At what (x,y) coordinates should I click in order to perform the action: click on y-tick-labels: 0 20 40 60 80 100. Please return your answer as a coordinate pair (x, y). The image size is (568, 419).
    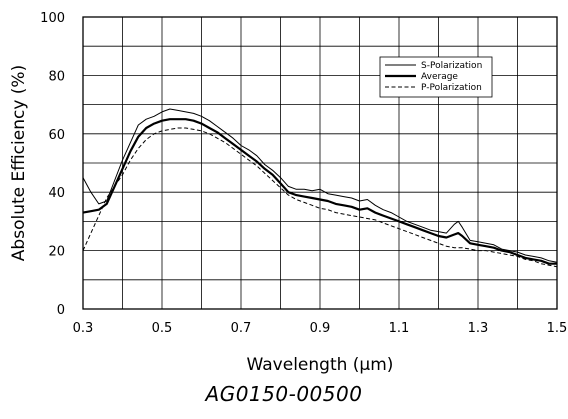
    Looking at the image, I should click on (52, 164).